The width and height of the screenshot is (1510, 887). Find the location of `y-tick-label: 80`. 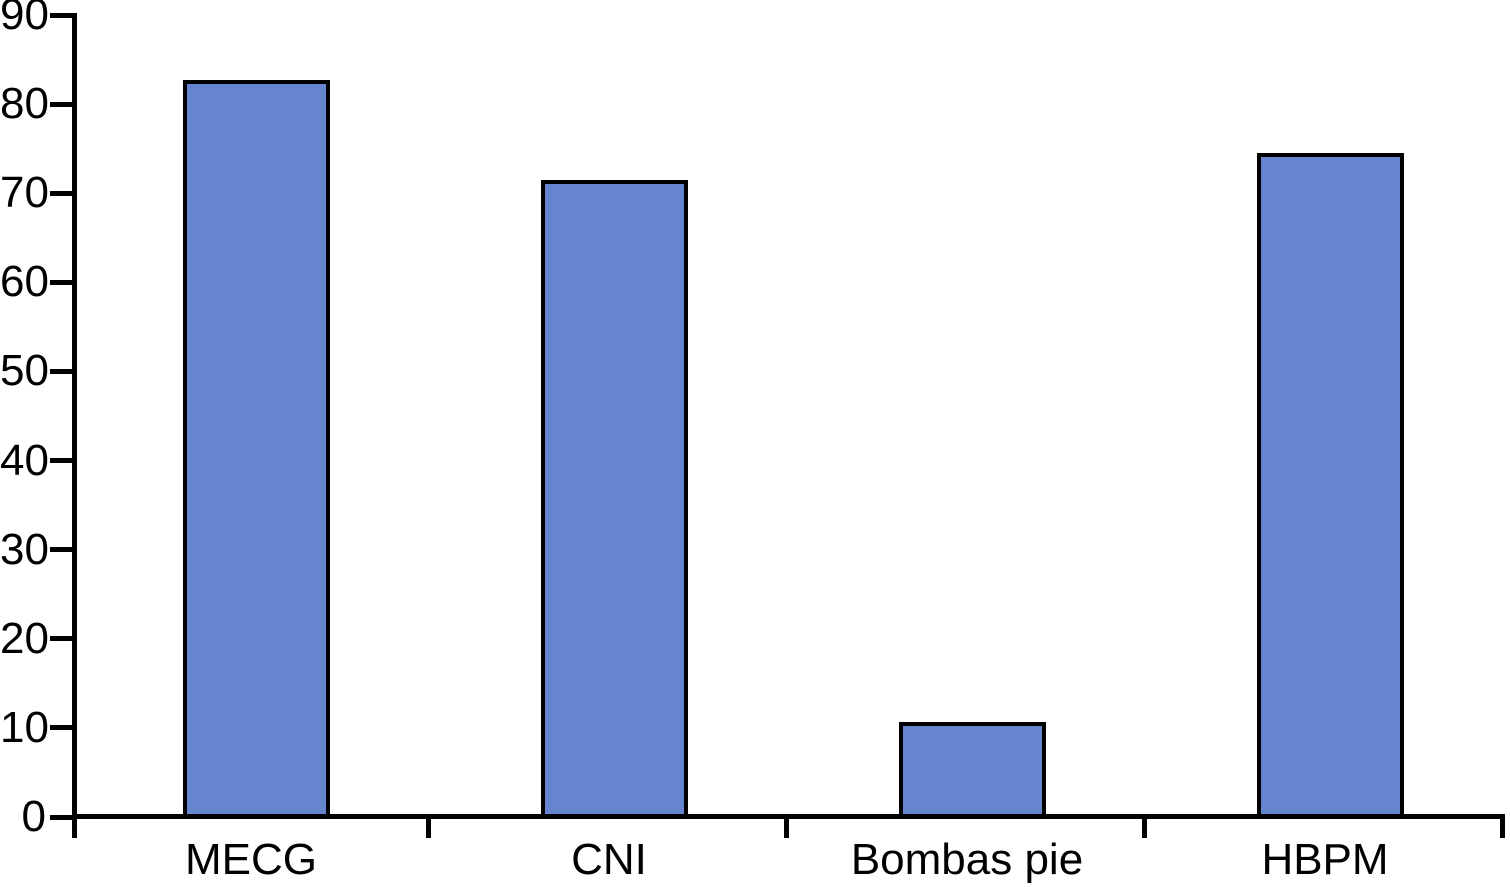

y-tick-label: 80 is located at coordinates (24, 104).